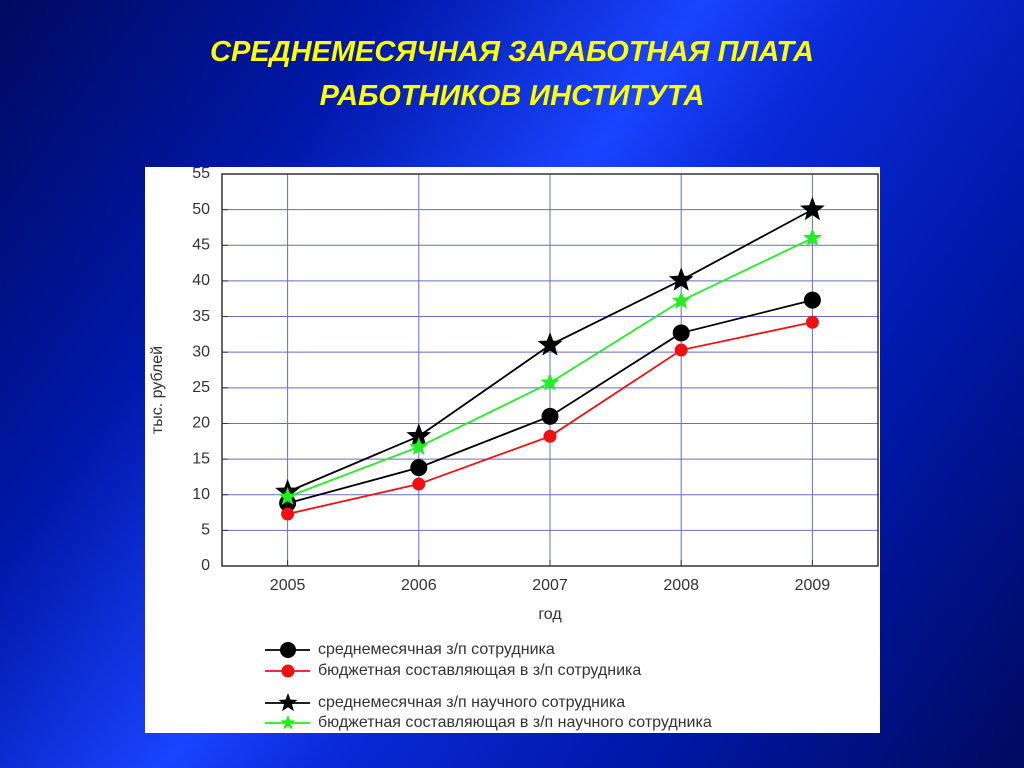 The height and width of the screenshot is (768, 1024). I want to click on x-tick-label: 2007, so click(550, 585).